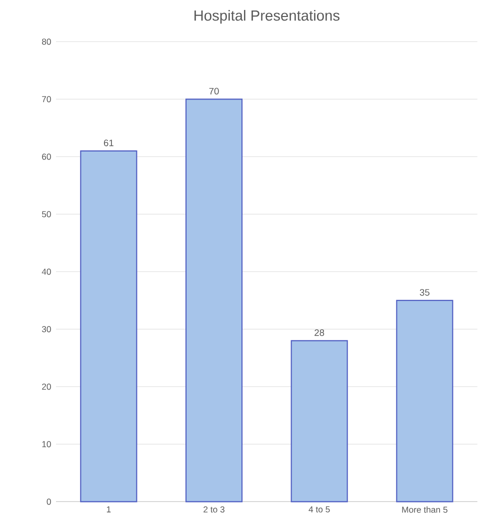 This screenshot has height=523, width=480. I want to click on y-tick-label: 0, so click(48, 501).